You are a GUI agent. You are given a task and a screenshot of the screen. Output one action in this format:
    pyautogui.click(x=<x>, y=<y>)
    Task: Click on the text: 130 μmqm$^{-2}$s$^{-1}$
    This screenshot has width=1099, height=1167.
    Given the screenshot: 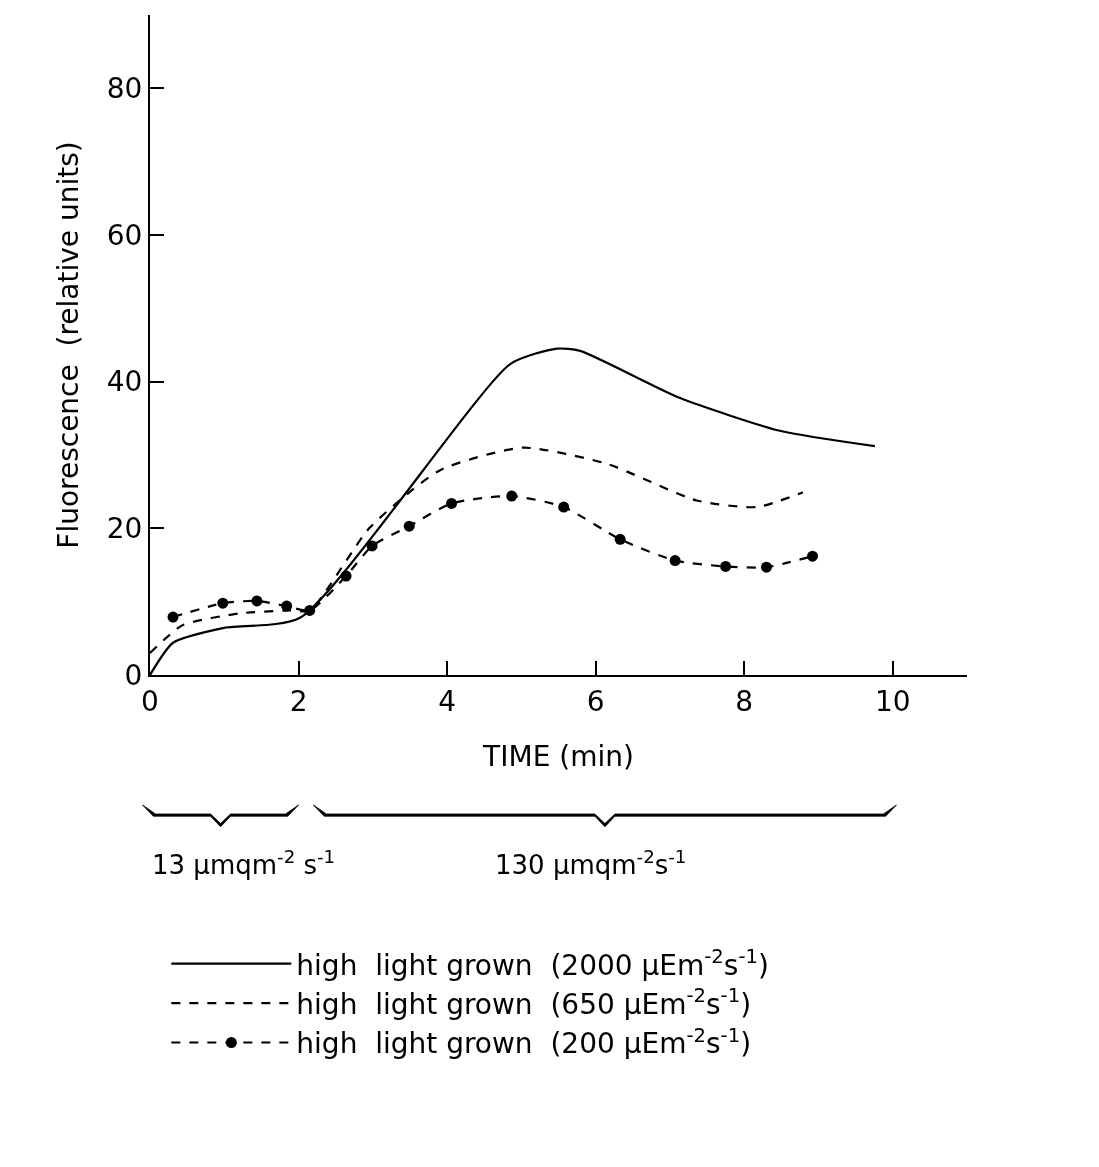 What is the action you would take?
    pyautogui.click(x=591, y=863)
    